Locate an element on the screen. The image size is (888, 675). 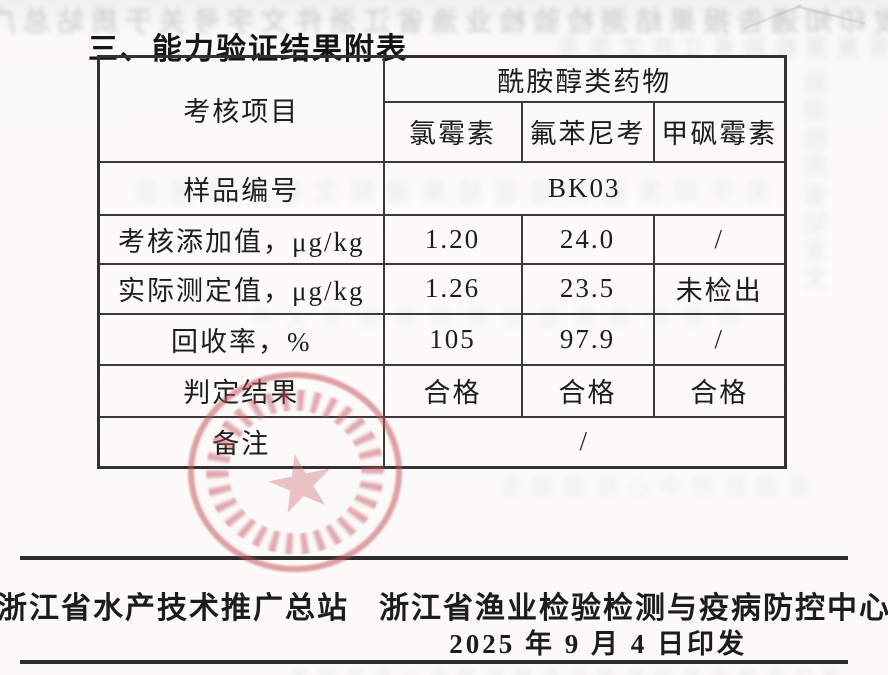
judgement-florfenicol: 合格 is located at coordinates (587, 390).